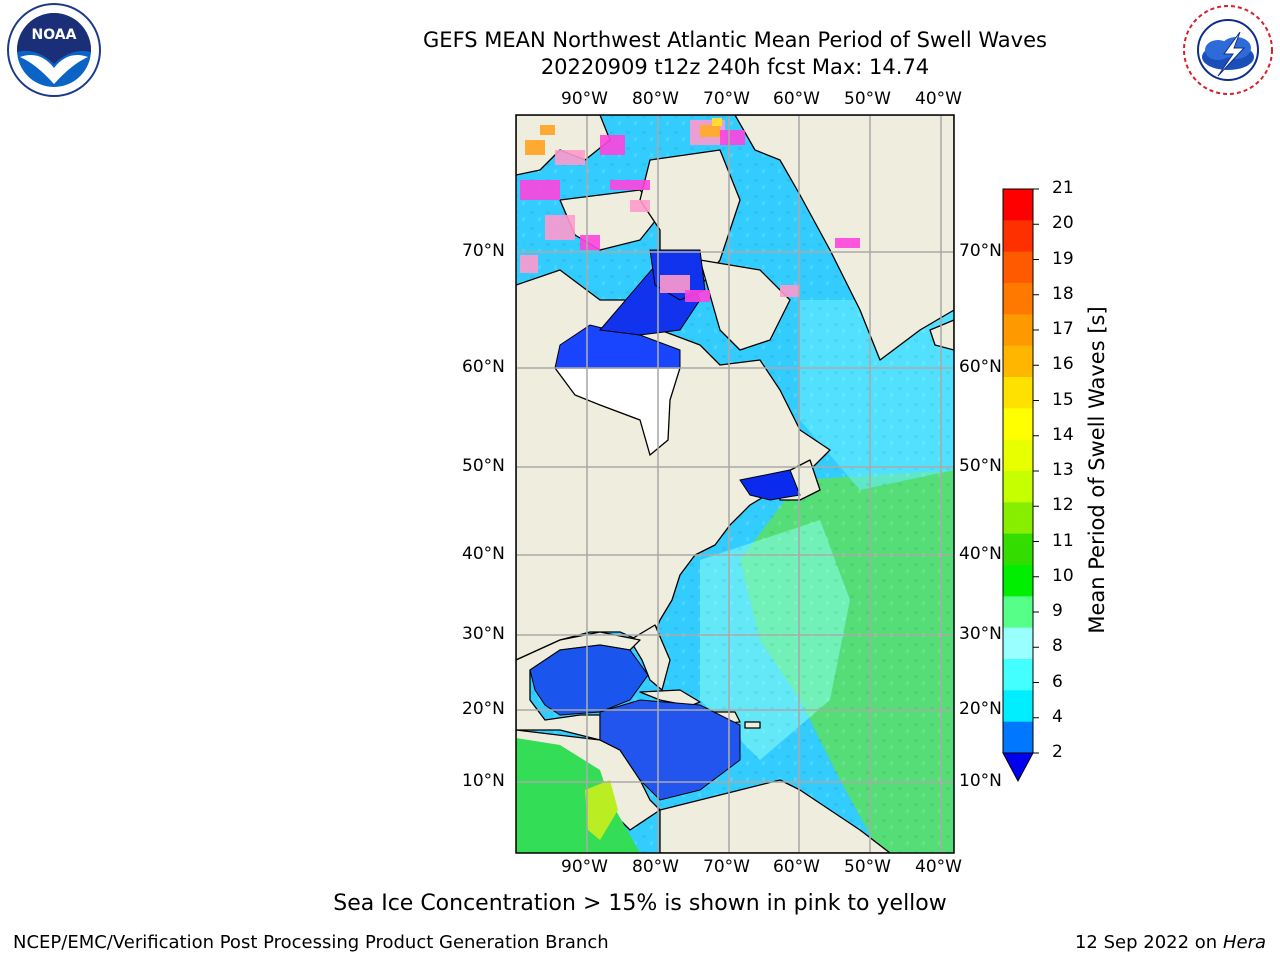 Image resolution: width=1280 pixels, height=960 pixels. I want to click on lat-tick-right: 60°N, so click(980, 367).